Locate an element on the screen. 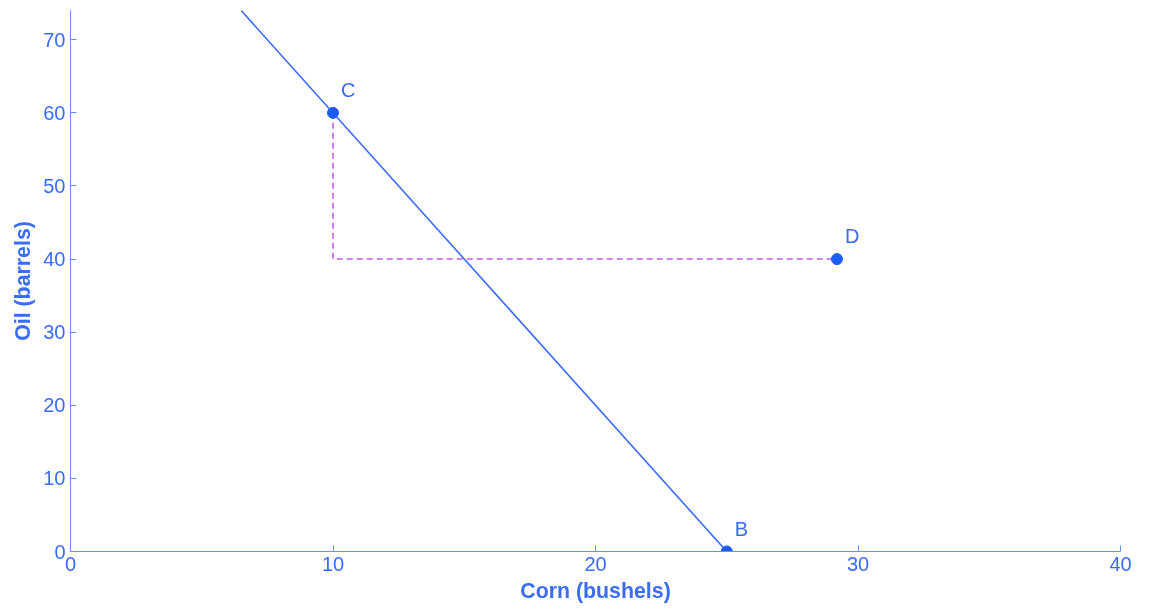 The image size is (1159, 613). x-tick-label: 20 is located at coordinates (595, 563).